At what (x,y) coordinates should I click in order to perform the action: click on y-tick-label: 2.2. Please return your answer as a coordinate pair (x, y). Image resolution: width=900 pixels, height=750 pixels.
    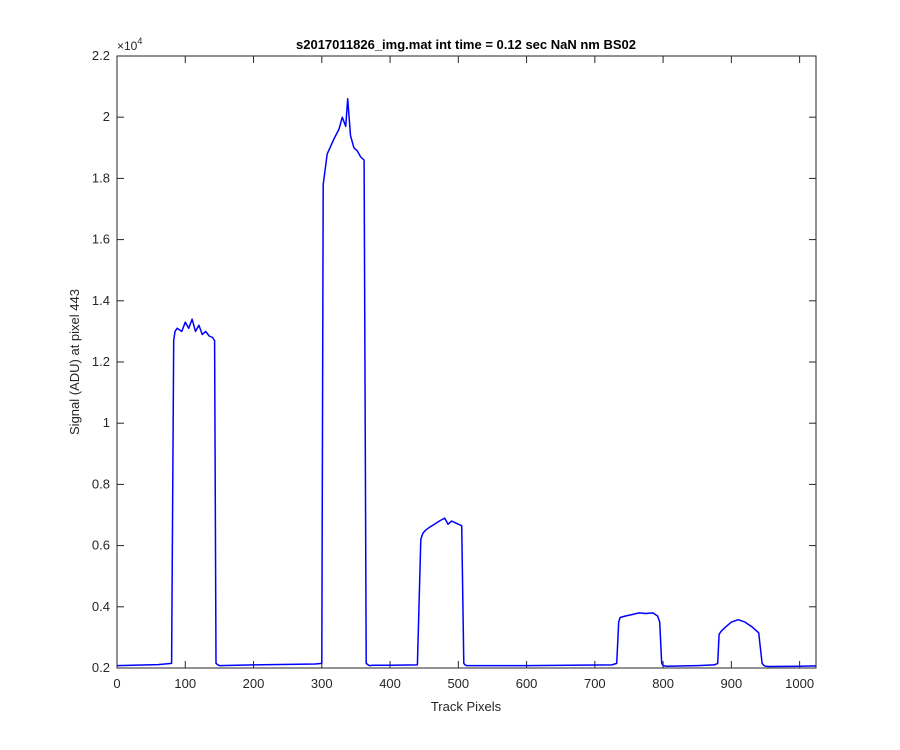
    Looking at the image, I should click on (101, 55).